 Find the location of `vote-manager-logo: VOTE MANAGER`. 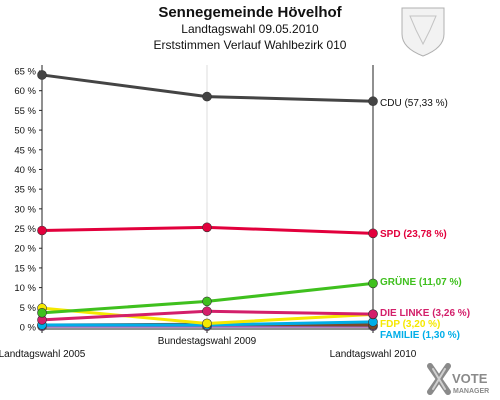

vote-manager-logo: VOTE MANAGER is located at coordinates (458, 379).